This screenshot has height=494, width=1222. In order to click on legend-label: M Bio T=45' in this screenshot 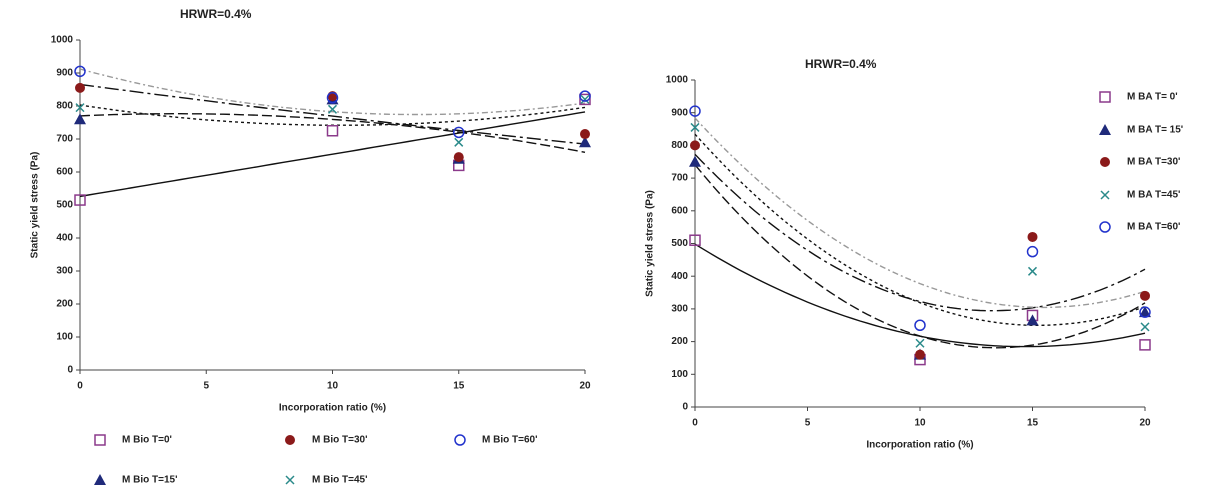, I will do `click(339, 480)`.